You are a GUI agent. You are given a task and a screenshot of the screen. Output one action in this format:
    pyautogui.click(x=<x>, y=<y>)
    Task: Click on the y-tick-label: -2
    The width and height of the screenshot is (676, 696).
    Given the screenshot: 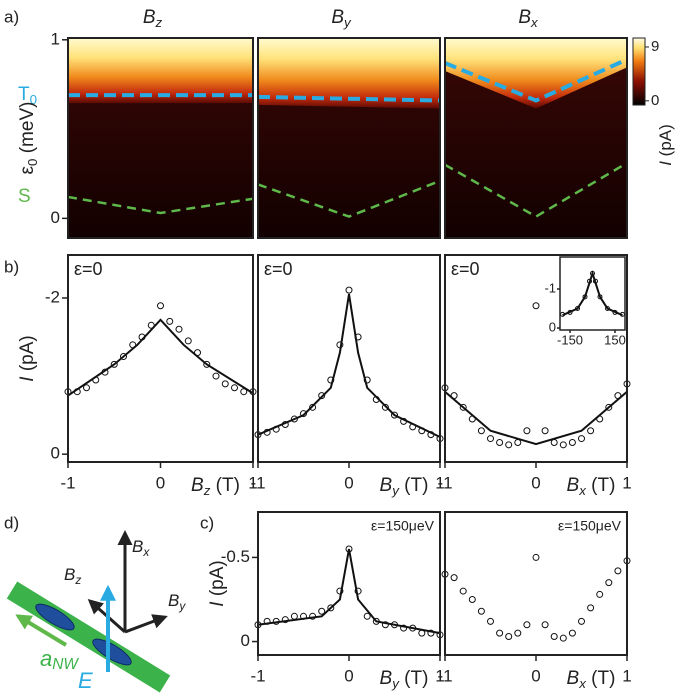 What is the action you would take?
    pyautogui.click(x=52, y=296)
    